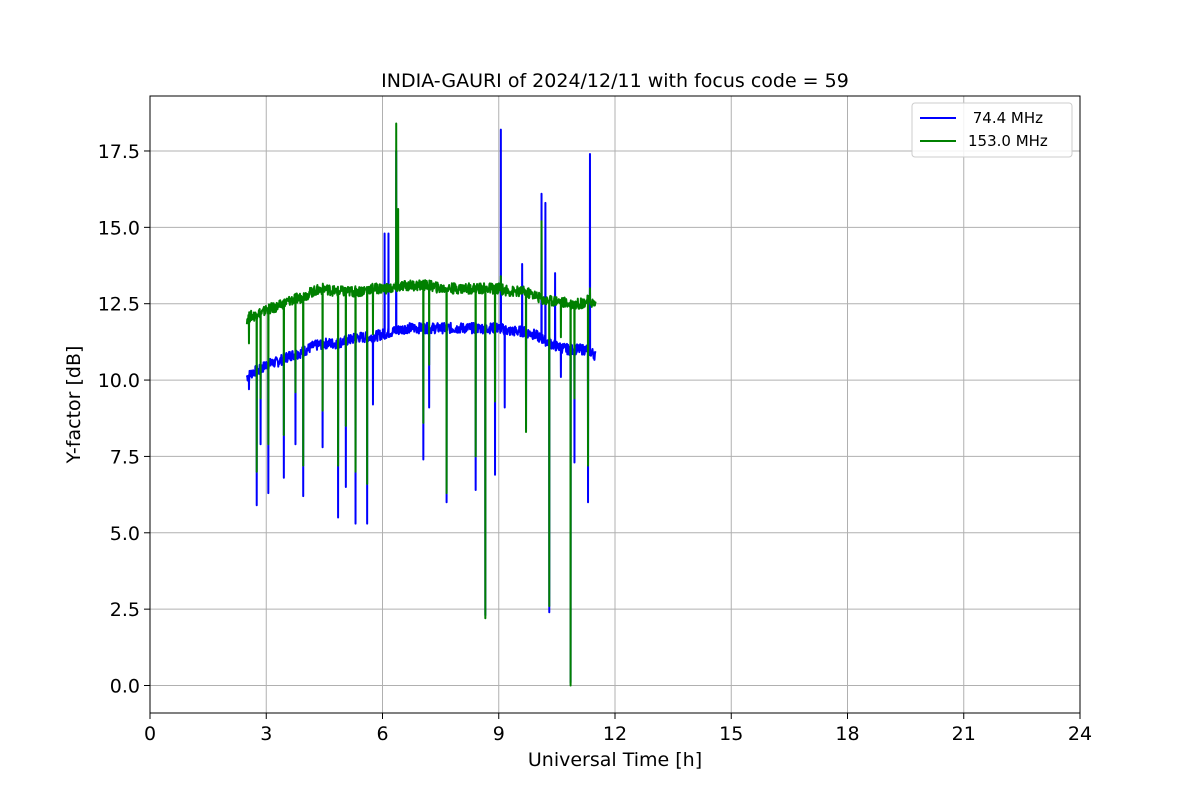 Image resolution: width=1200 pixels, height=800 pixels. What do you see at coordinates (124, 419) in the screenshot?
I see `y-axis: 0.0 2.5 5.0 7.5 10.0 12.5 15.0 17.5` at bounding box center [124, 419].